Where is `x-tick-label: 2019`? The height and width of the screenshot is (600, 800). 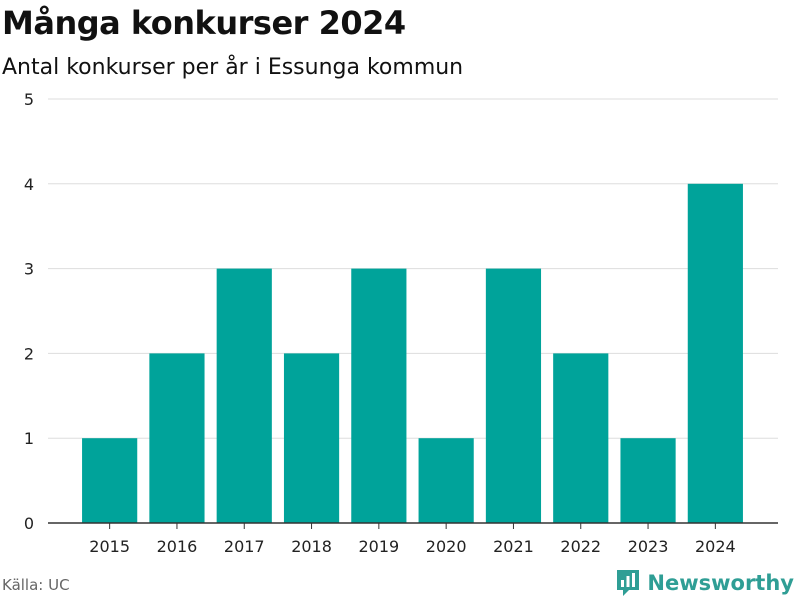
x-tick-label: 2019 is located at coordinates (378, 546).